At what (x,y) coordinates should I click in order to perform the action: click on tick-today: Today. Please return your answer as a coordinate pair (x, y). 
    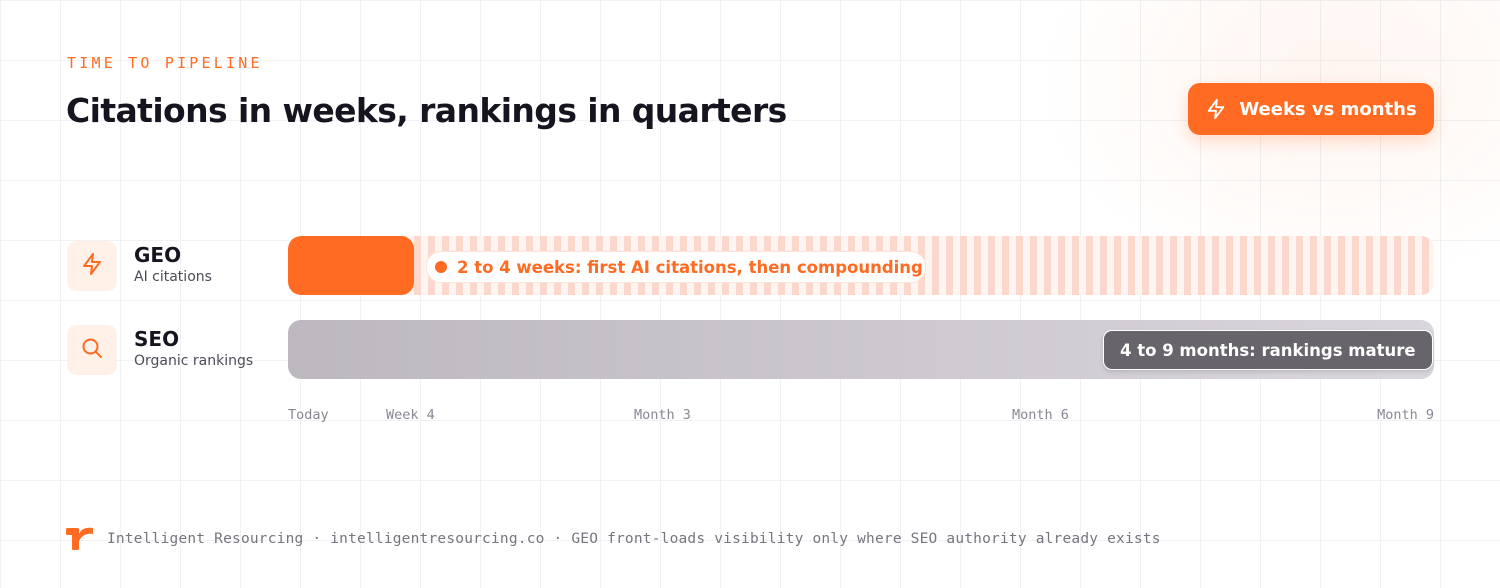
    Looking at the image, I should click on (308, 415).